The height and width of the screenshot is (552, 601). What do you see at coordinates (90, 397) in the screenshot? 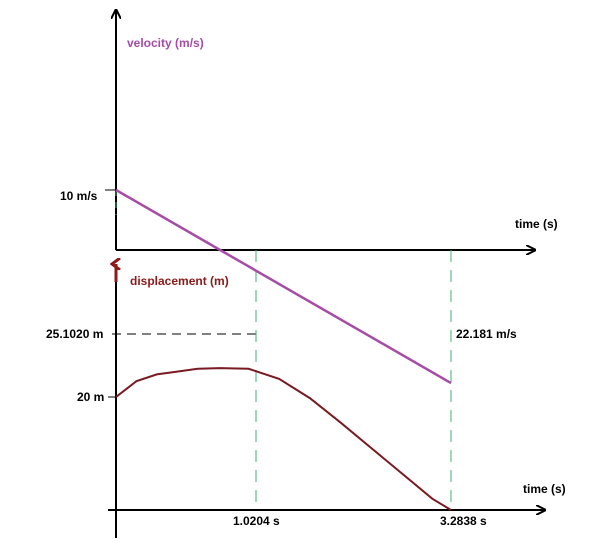
I see `displacement-initial-label: 20 m` at bounding box center [90, 397].